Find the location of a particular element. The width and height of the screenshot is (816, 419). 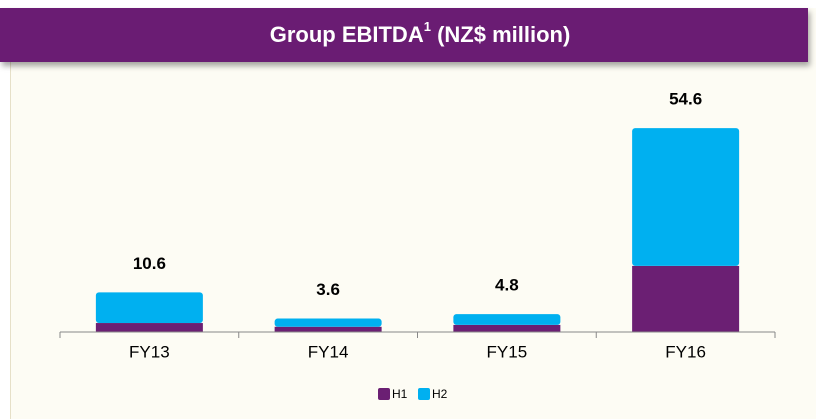

title-suffix: (NZ$ million) is located at coordinates (500, 34).